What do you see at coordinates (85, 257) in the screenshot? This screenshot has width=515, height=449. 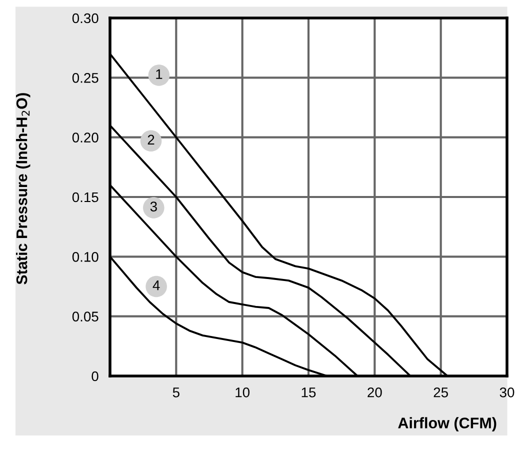 I see `y-tick-label: 0.10` at bounding box center [85, 257].